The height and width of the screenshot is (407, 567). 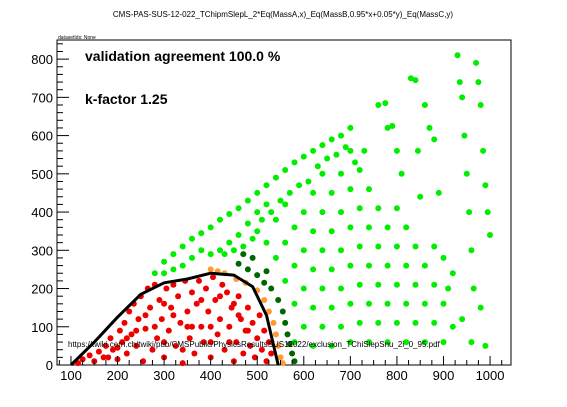 I want to click on y-tick-label-300: 300, so click(x=42, y=250).